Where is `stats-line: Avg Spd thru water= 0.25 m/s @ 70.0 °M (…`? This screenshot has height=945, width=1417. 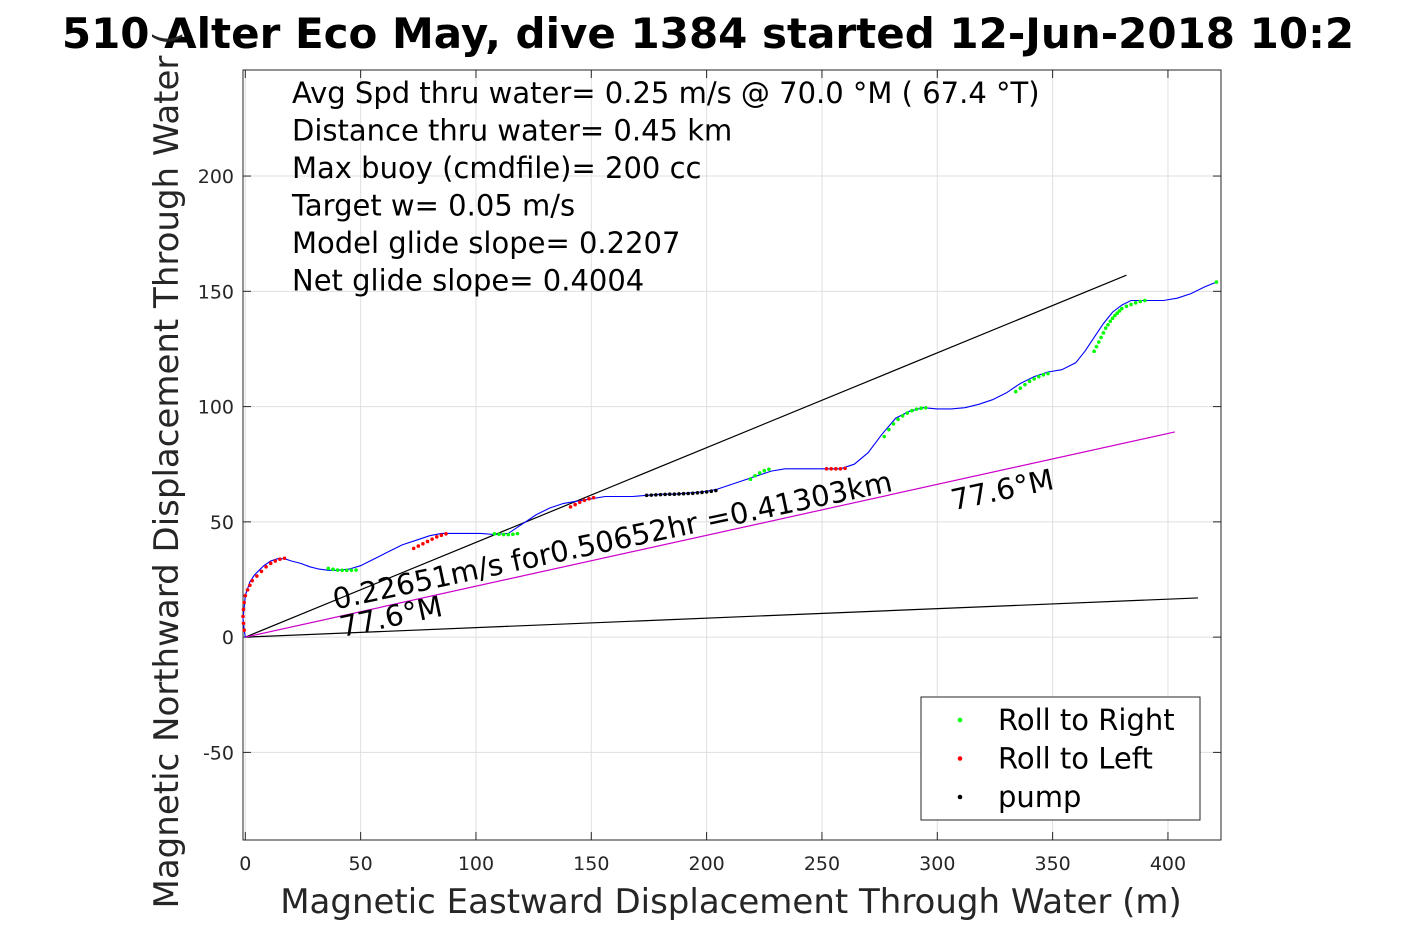 stats-line: Avg Spd thru water= 0.25 m/s @ 70.0 °M (… is located at coordinates (666, 93).